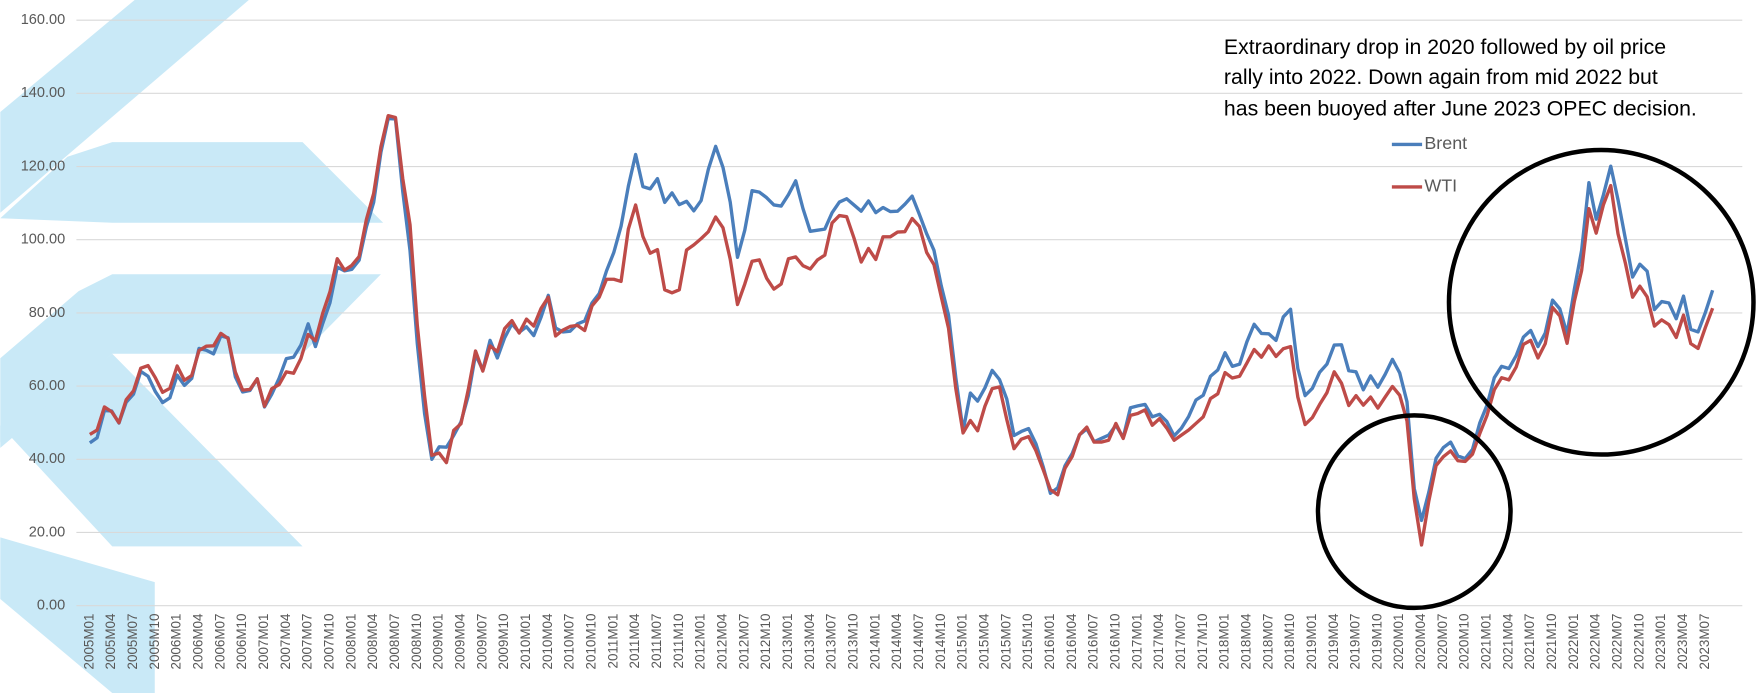  What do you see at coordinates (525, 642) in the screenshot?
I see `x-tick-label: 2010M01` at bounding box center [525, 642].